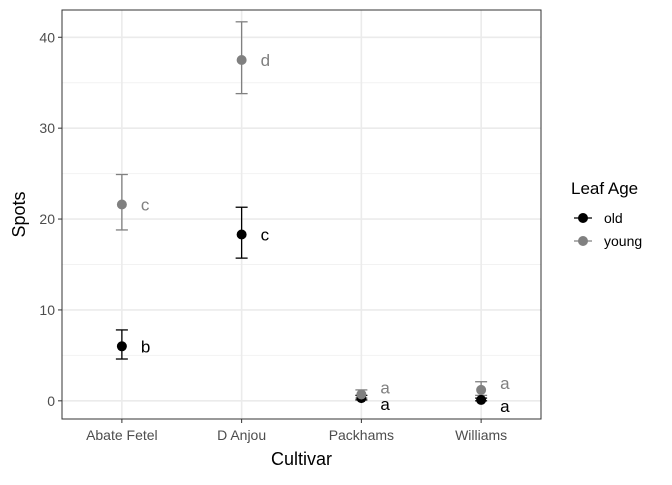 Image resolution: width=672 pixels, height=485 pixels. Describe the element at coordinates (145, 346) in the screenshot. I see `group-letter-old: b` at that location.